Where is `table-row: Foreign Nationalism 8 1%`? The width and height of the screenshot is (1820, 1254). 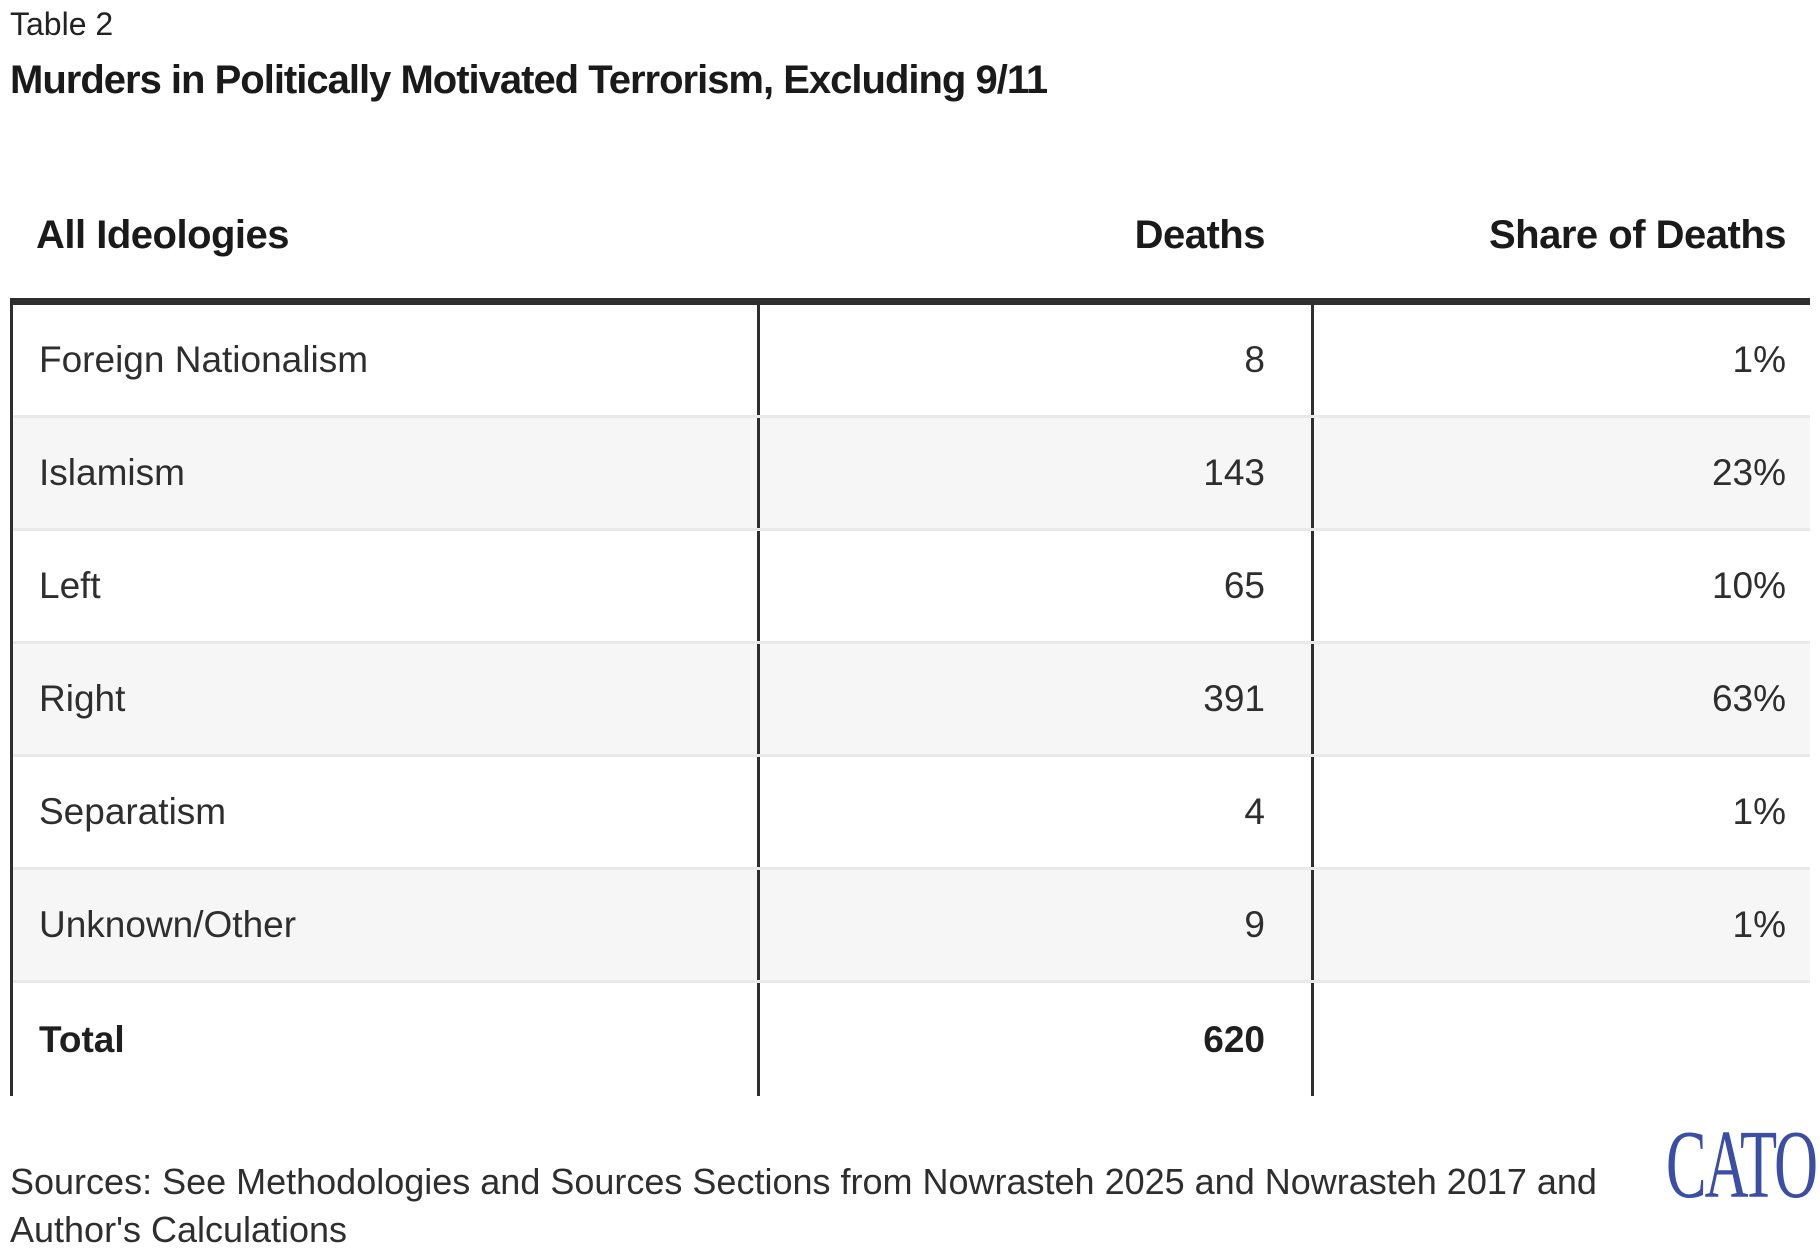 table-row: Foreign Nationalism 8 1% is located at coordinates (911, 361).